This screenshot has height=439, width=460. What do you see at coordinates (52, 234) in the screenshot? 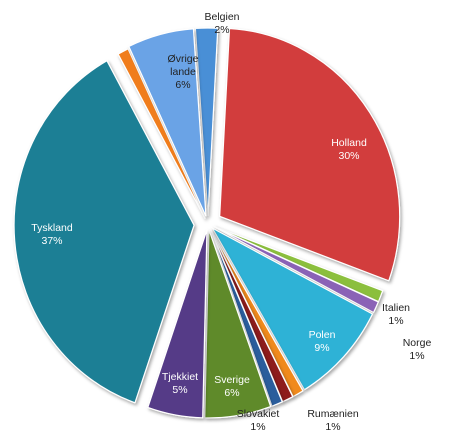
I see `slice-label-tyskland: Tyskland 37%` at bounding box center [52, 234].